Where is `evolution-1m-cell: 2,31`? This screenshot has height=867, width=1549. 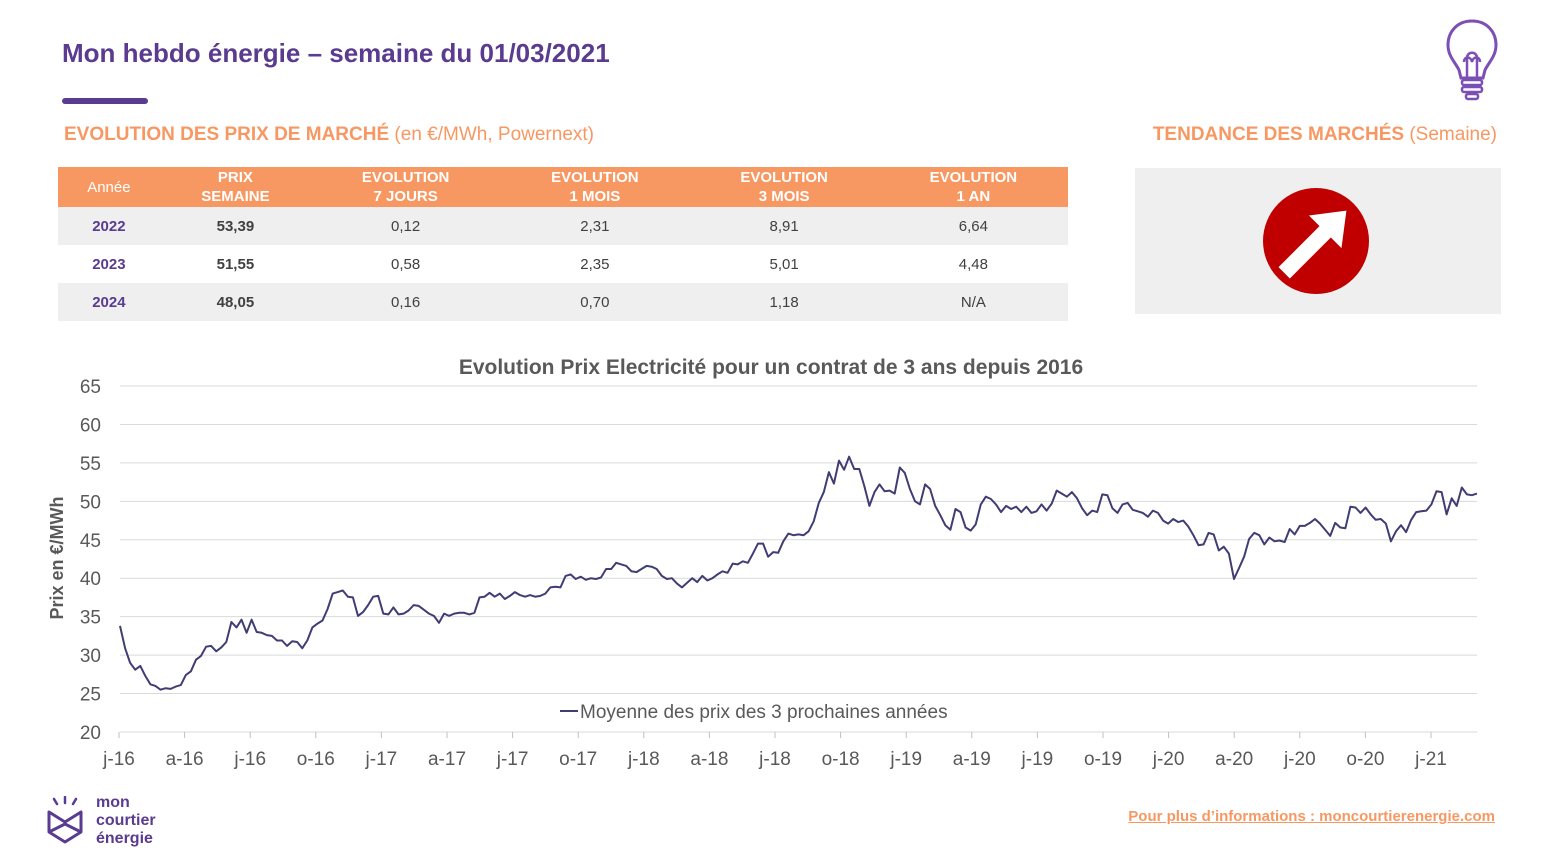 evolution-1m-cell: 2,31 is located at coordinates (595, 226).